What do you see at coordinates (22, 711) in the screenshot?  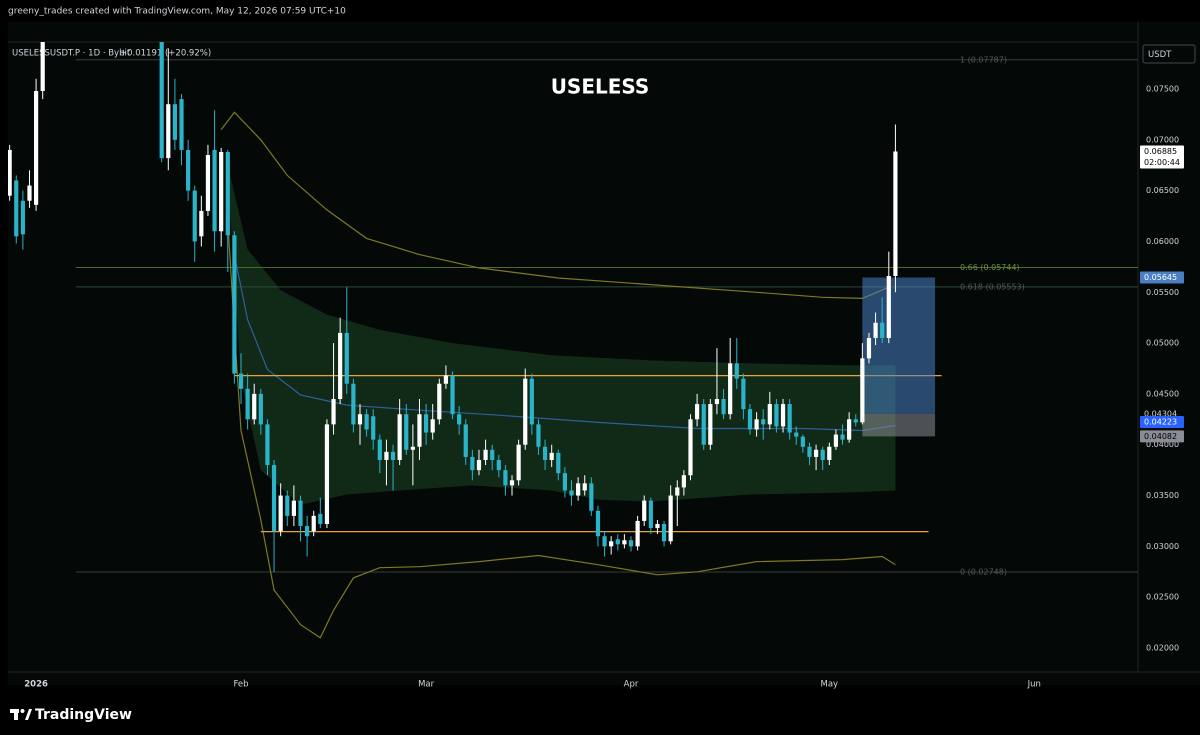 I see `logo-dot` at bounding box center [22, 711].